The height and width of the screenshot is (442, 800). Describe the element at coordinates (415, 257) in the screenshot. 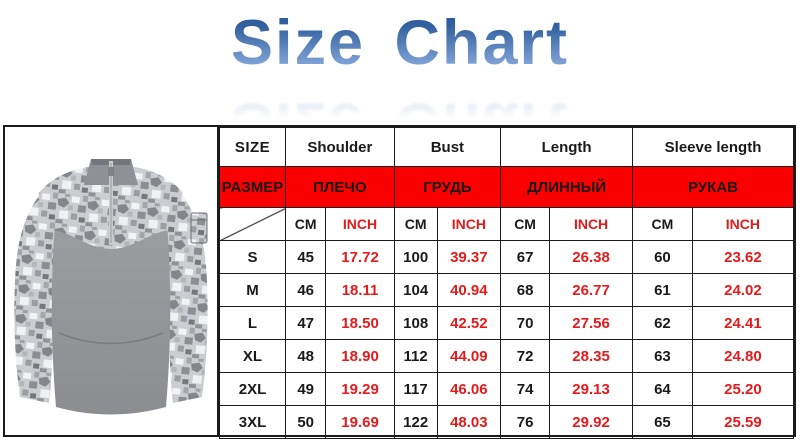

I see `bust-cm-value: 100` at that location.